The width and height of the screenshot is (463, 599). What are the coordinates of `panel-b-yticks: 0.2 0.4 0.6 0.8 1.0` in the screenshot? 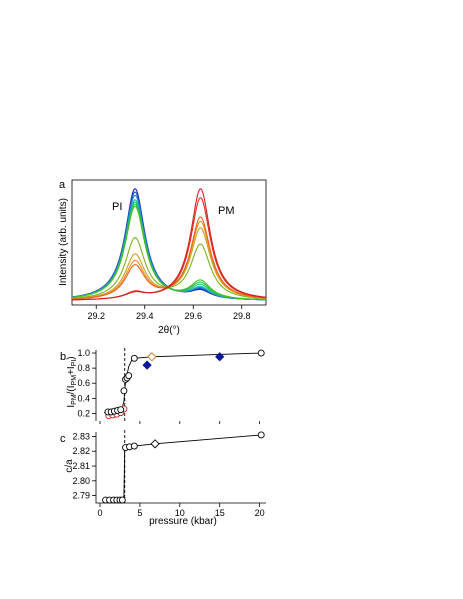 It's located at (86, 383).